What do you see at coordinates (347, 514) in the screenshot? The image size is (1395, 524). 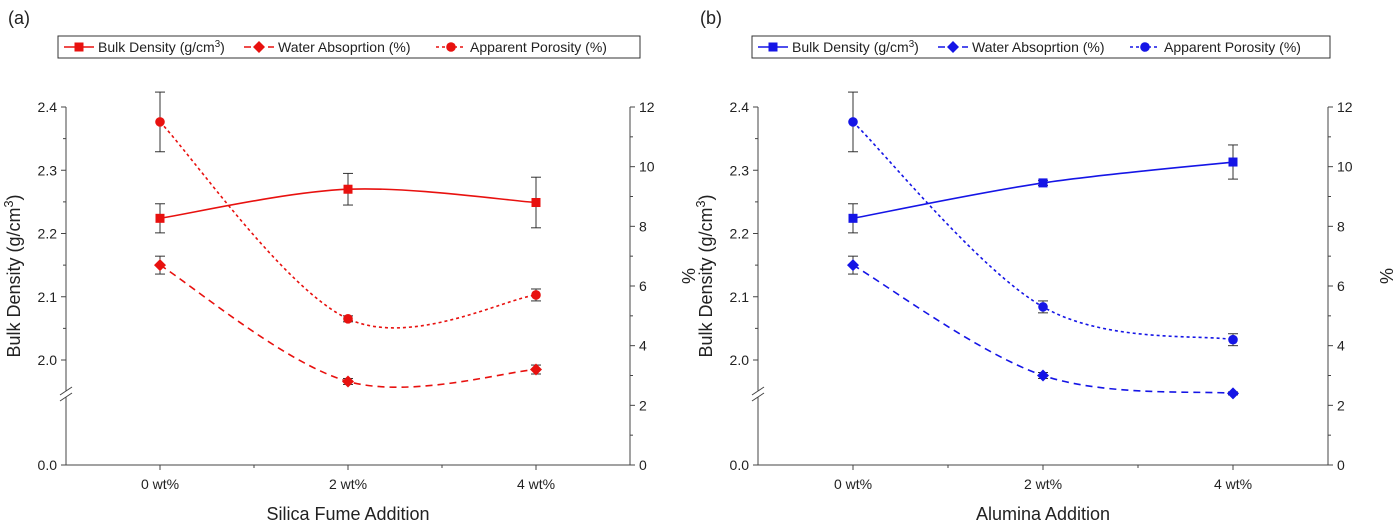 I see `x-axis-title: Silica Fume Addition` at bounding box center [347, 514].